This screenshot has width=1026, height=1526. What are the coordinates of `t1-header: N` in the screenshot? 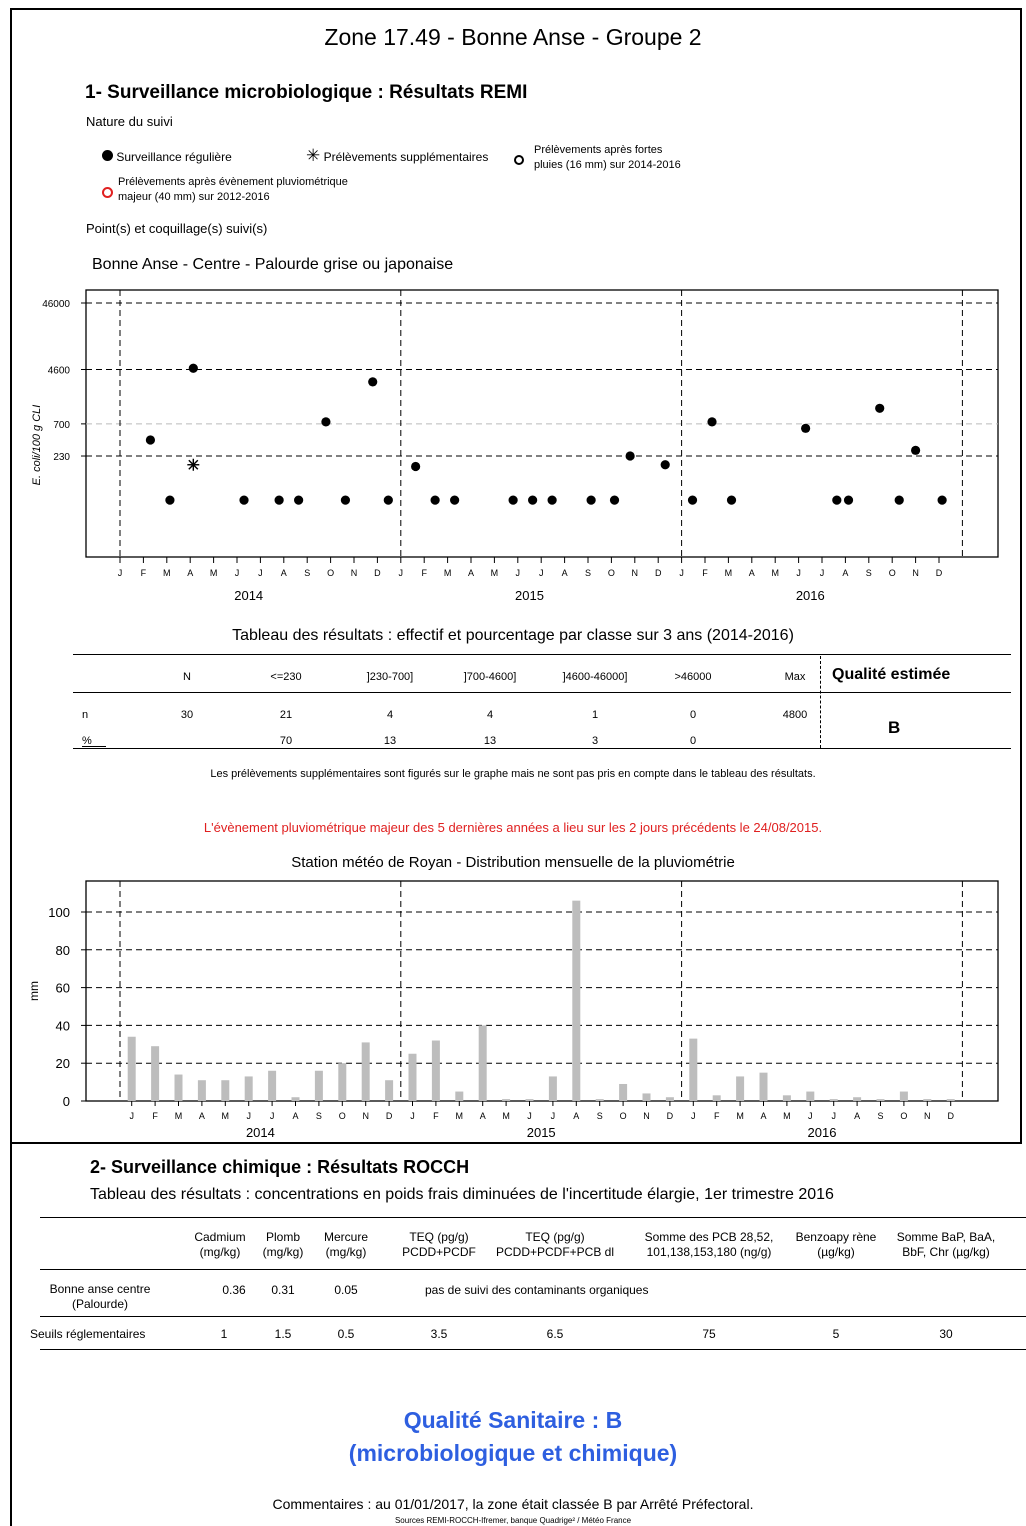 It's located at (187, 677).